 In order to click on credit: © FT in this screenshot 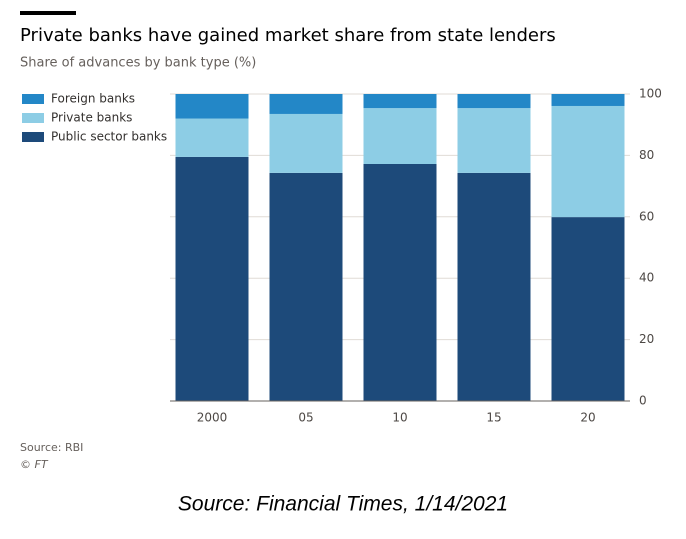, I will do `click(34, 464)`.